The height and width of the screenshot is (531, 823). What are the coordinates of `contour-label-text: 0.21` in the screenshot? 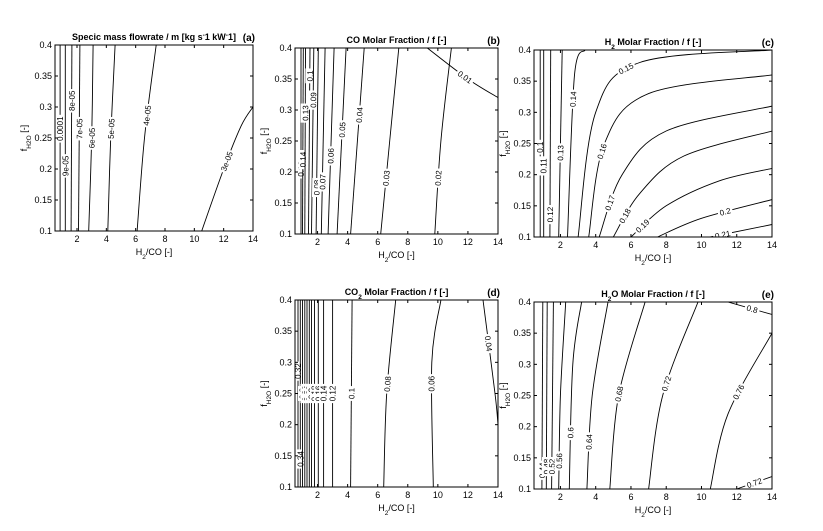 It's located at (723, 235).